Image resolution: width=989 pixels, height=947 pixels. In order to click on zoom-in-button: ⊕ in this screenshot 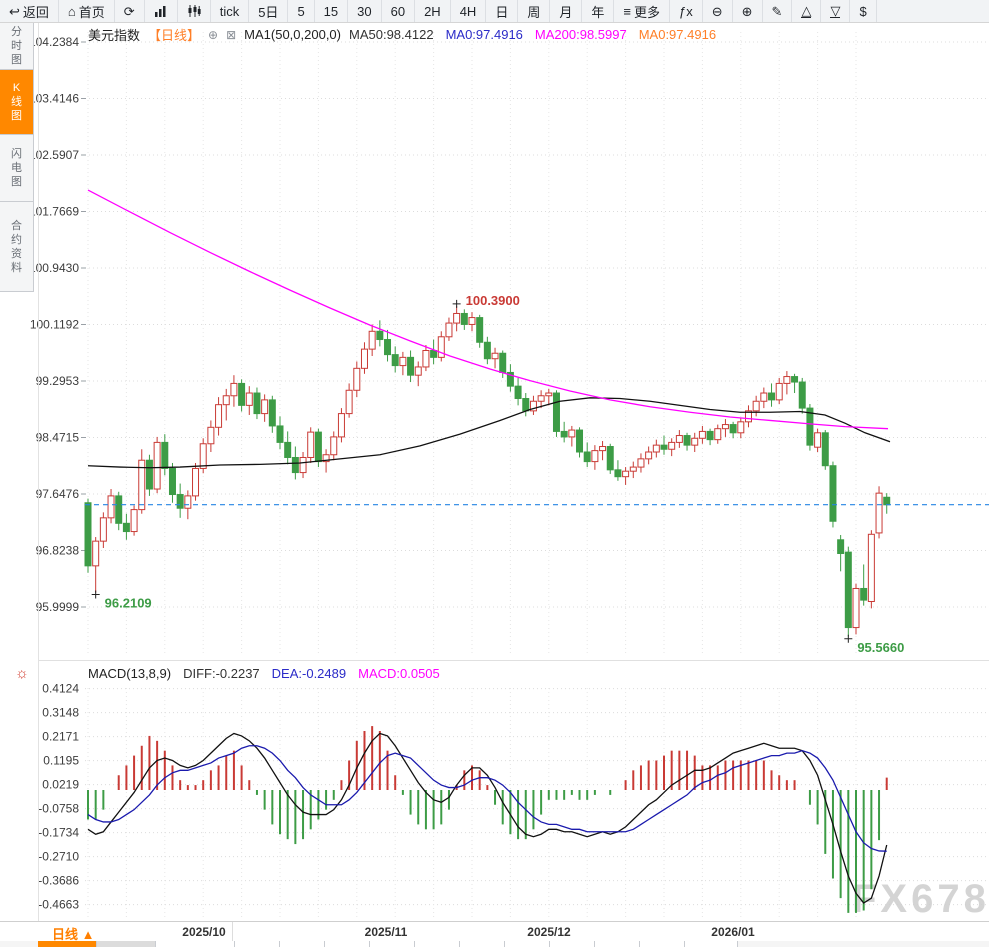, I will do `click(748, 11)`.